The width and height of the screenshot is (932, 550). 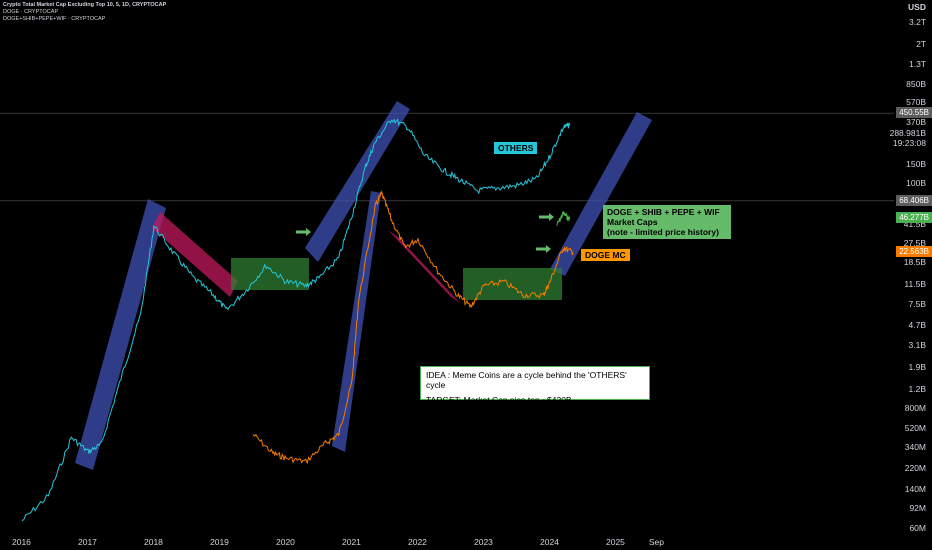 What do you see at coordinates (917, 7) in the screenshot?
I see `currency-label: USD` at bounding box center [917, 7].